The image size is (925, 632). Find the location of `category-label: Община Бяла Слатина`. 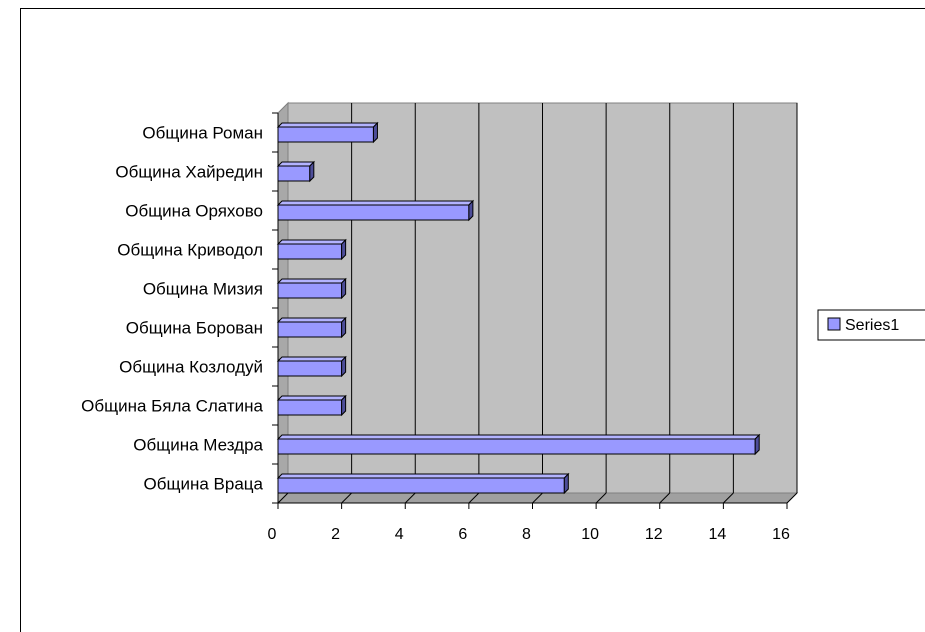

category-label: Община Бяла Слатина is located at coordinates (172, 406).